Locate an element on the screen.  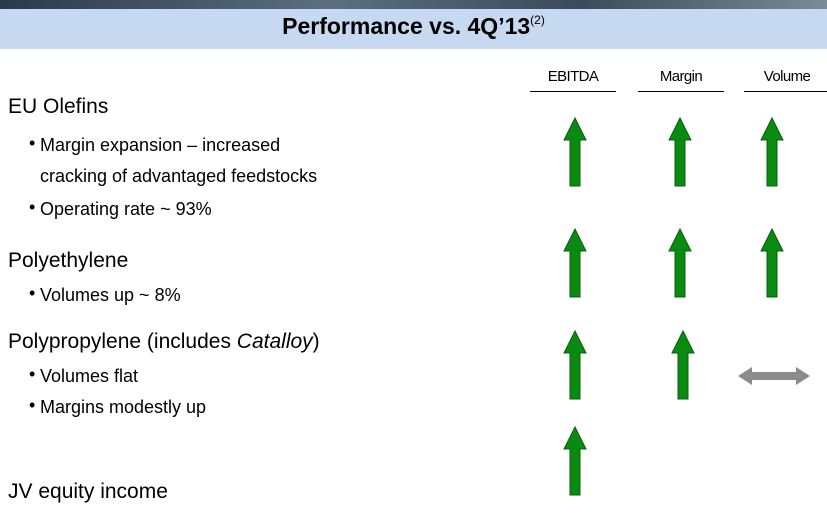
section-heading: EU Olefins is located at coordinates (58, 106).